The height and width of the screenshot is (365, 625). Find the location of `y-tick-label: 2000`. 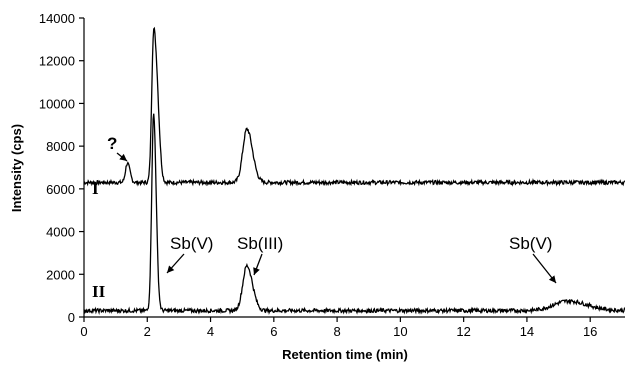

y-tick-label: 2000 is located at coordinates (60, 274).